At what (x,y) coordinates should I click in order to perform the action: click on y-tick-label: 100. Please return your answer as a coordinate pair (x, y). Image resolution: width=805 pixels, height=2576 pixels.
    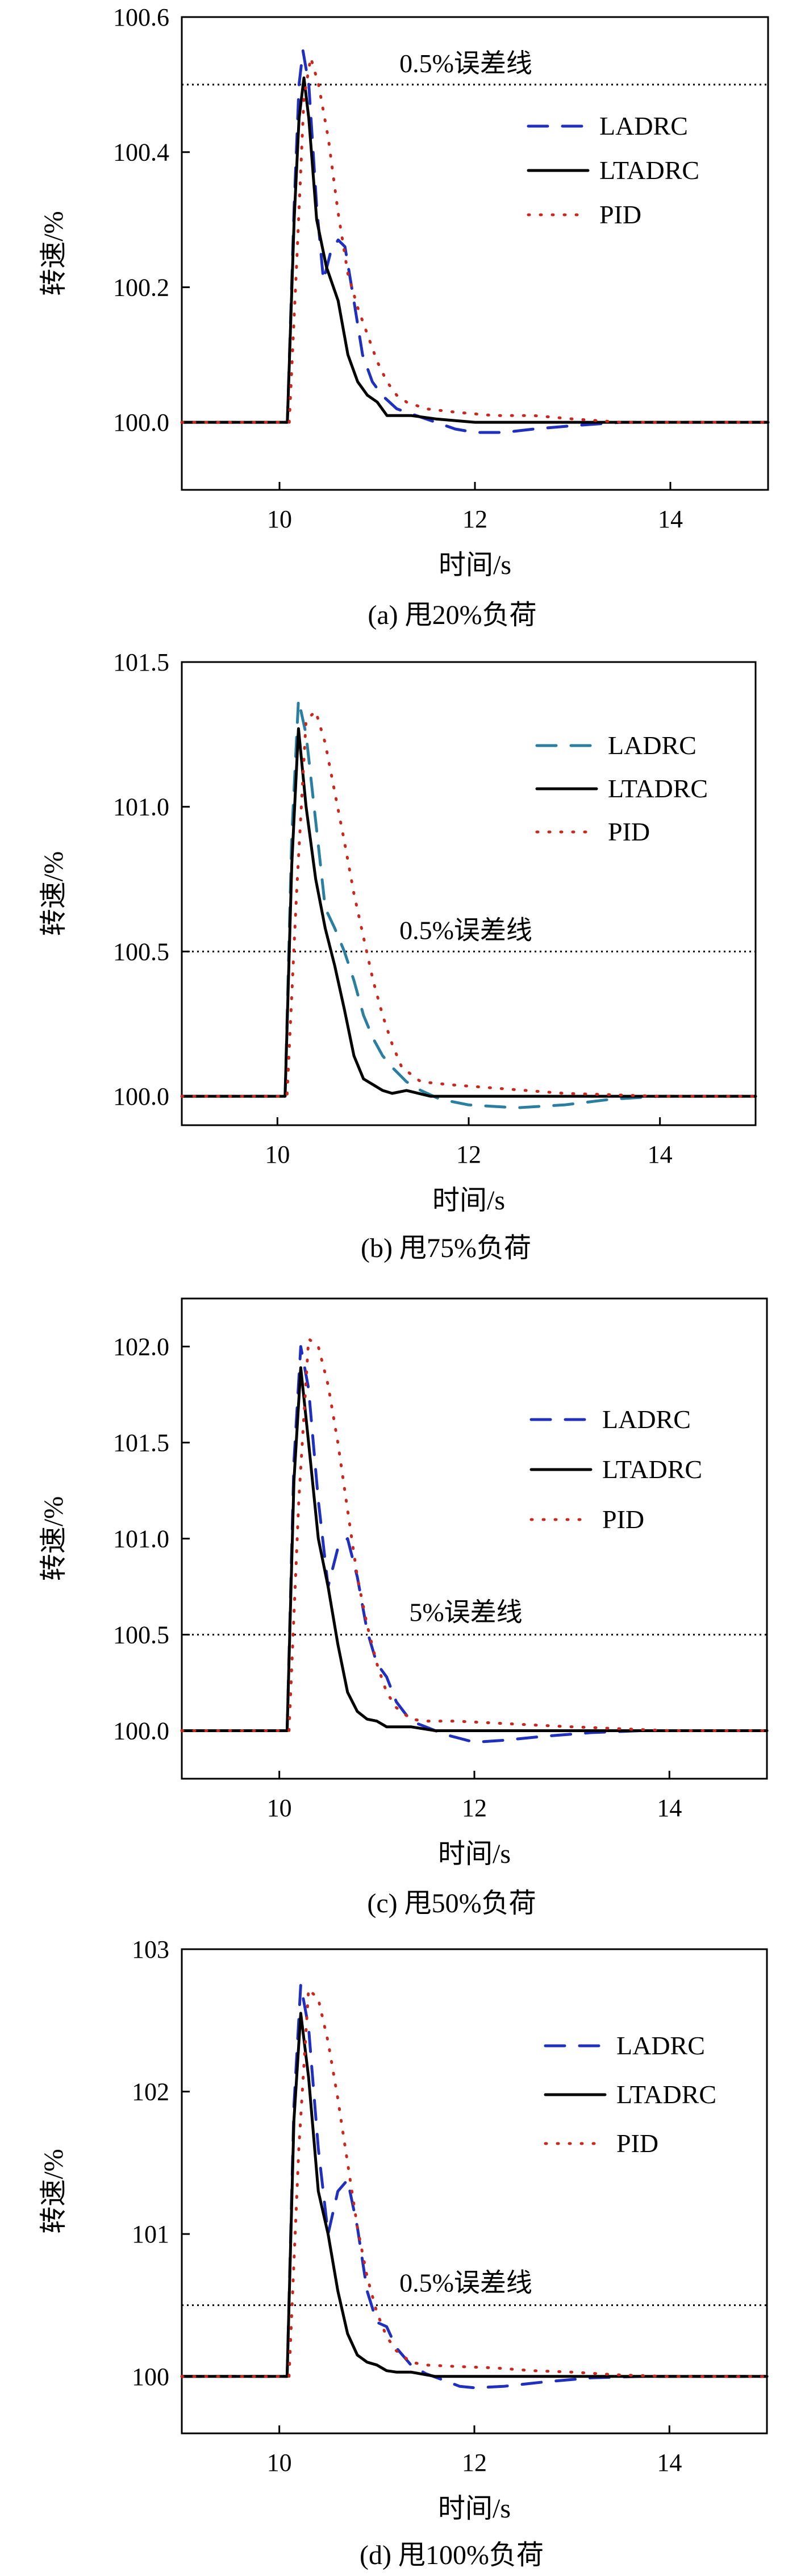
    Looking at the image, I should click on (150, 2377).